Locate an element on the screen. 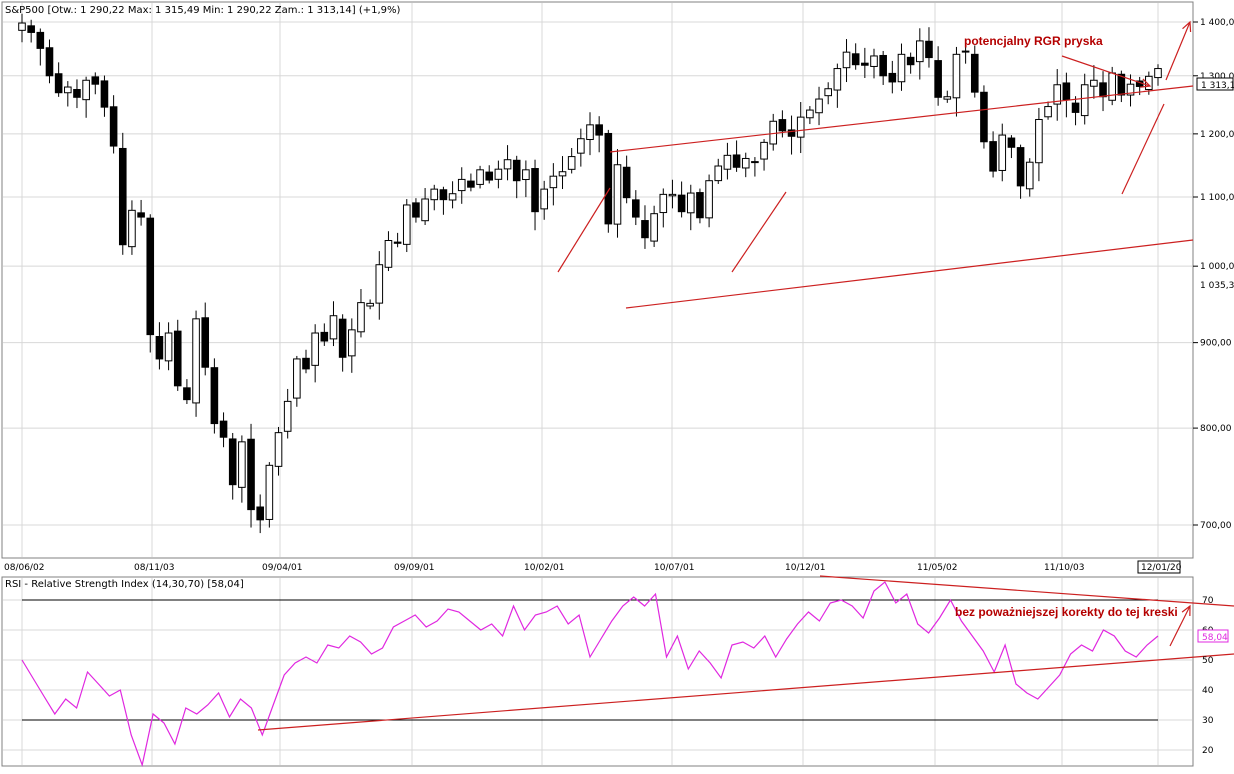 This screenshot has height=774, width=1234. x-tick-last-box is located at coordinates (1159, 567).